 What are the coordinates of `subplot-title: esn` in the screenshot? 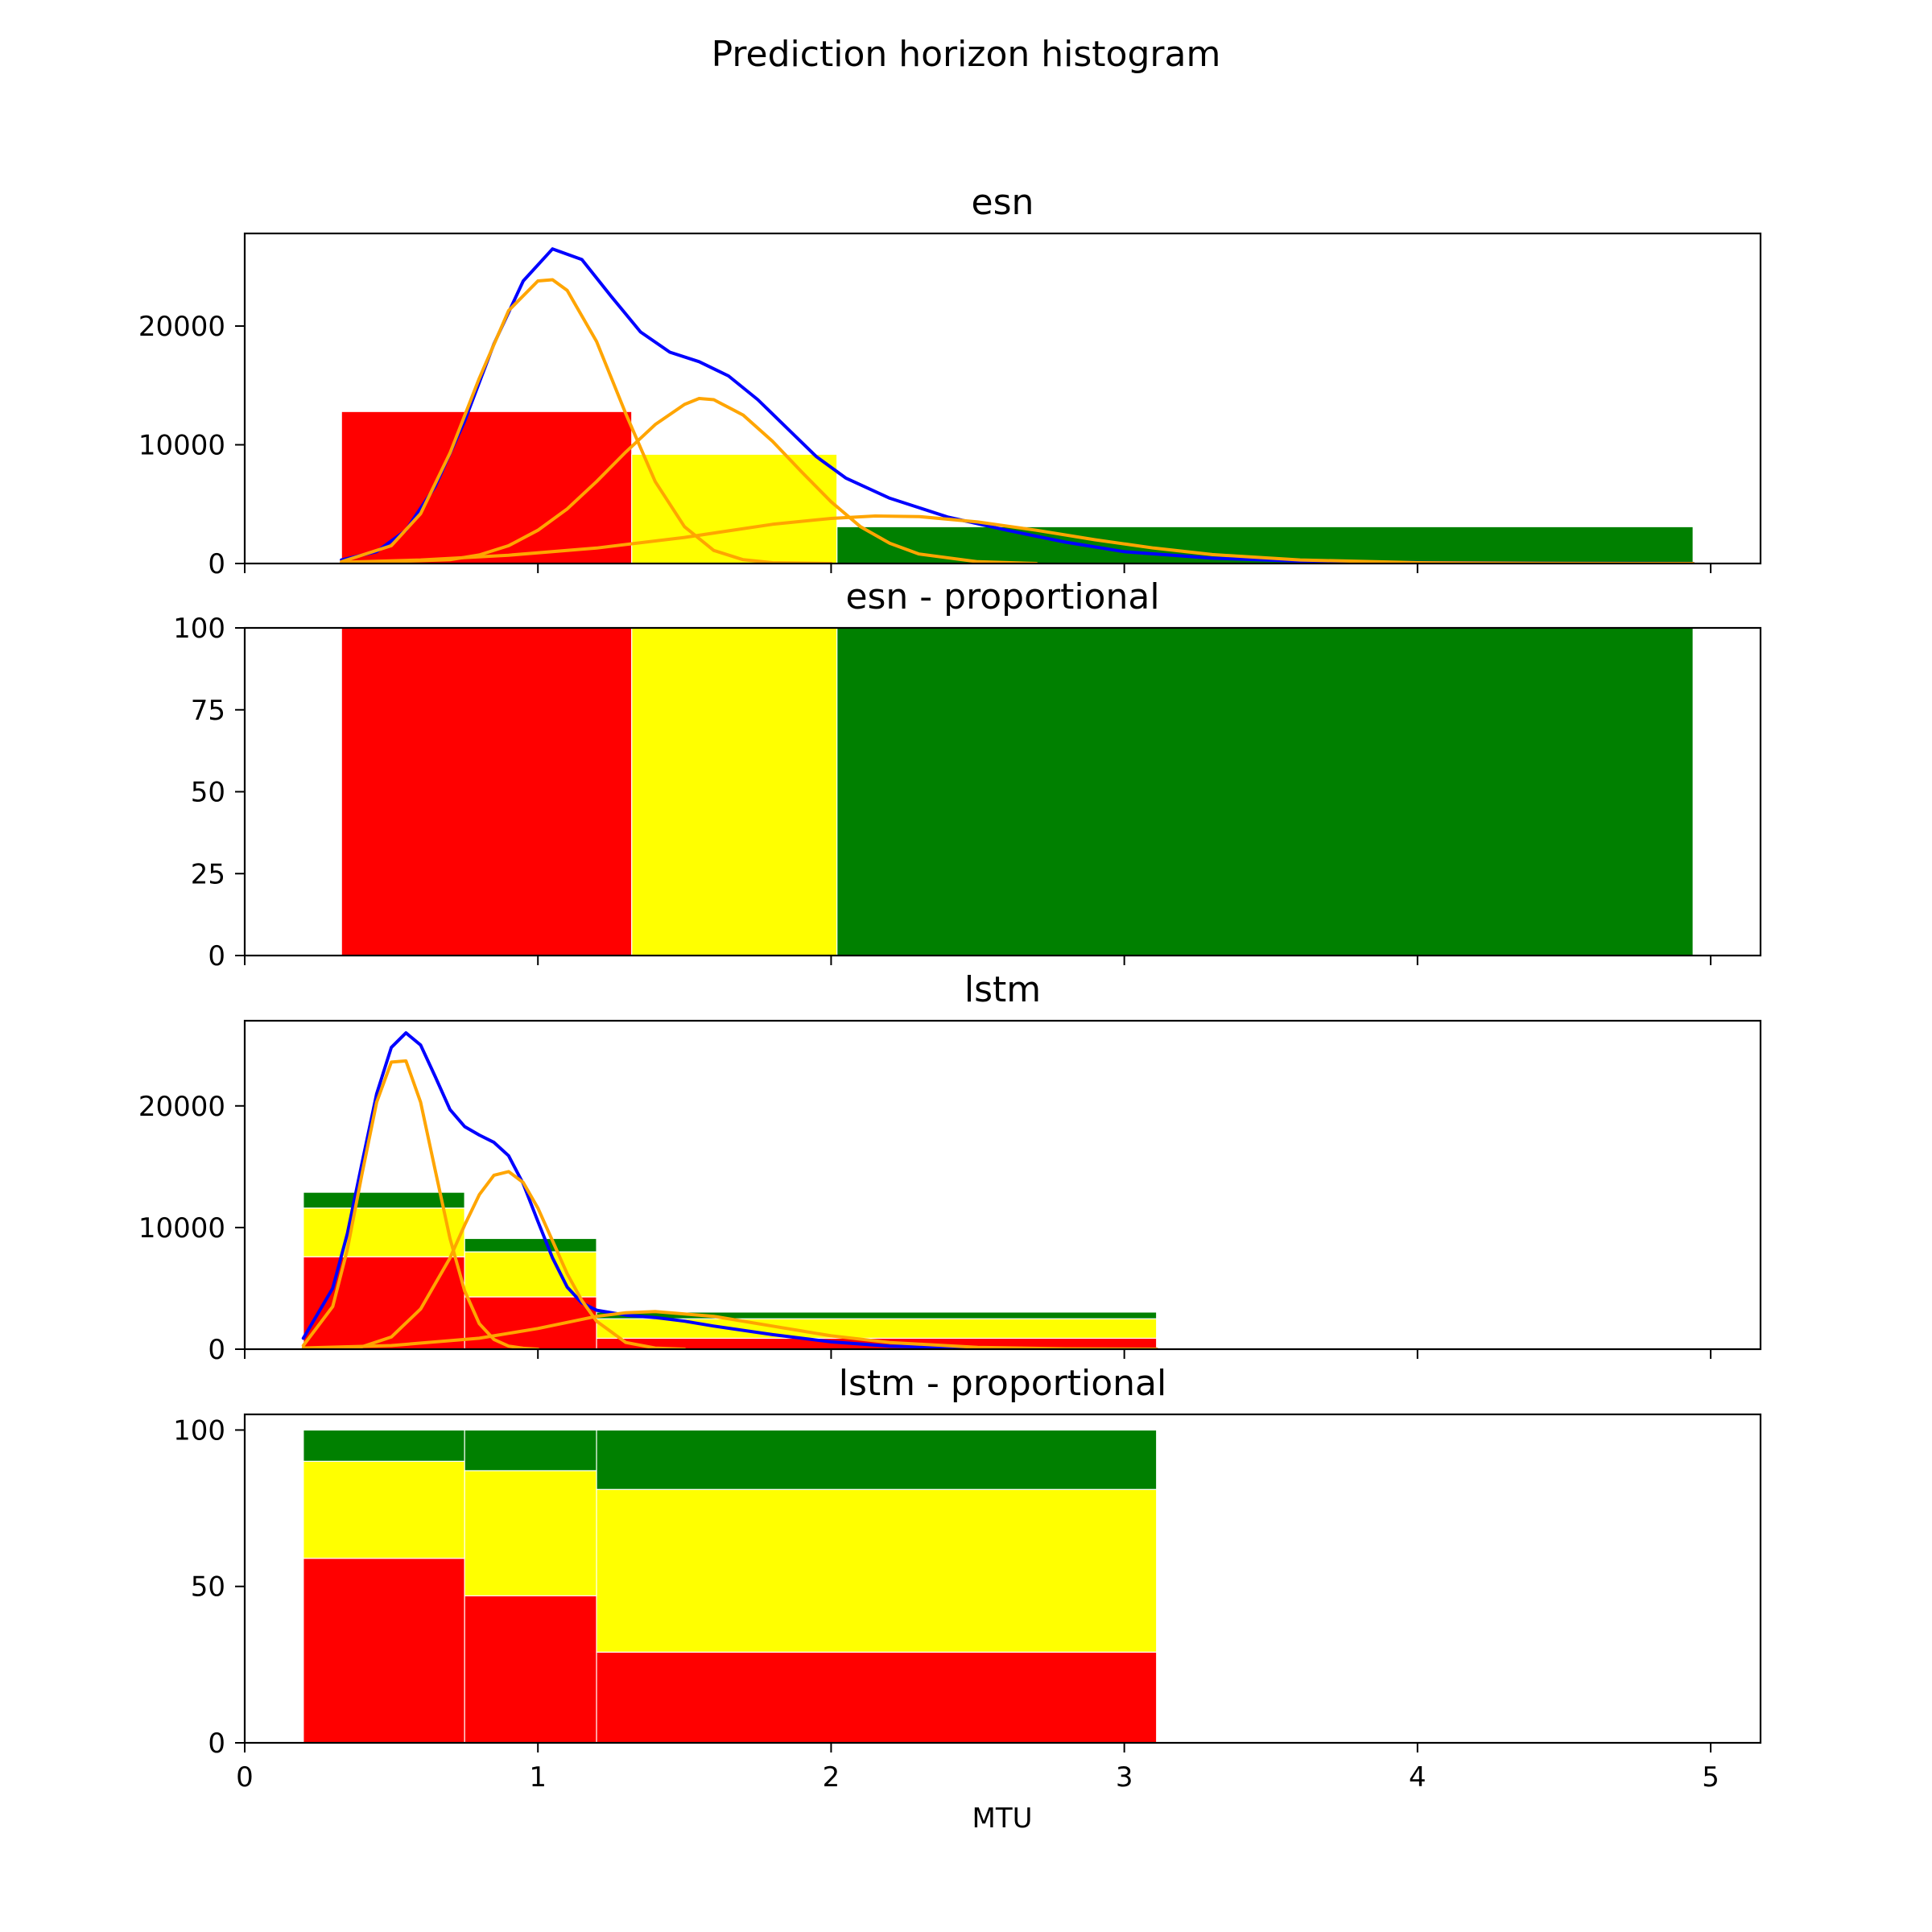 It's located at (1003, 202).